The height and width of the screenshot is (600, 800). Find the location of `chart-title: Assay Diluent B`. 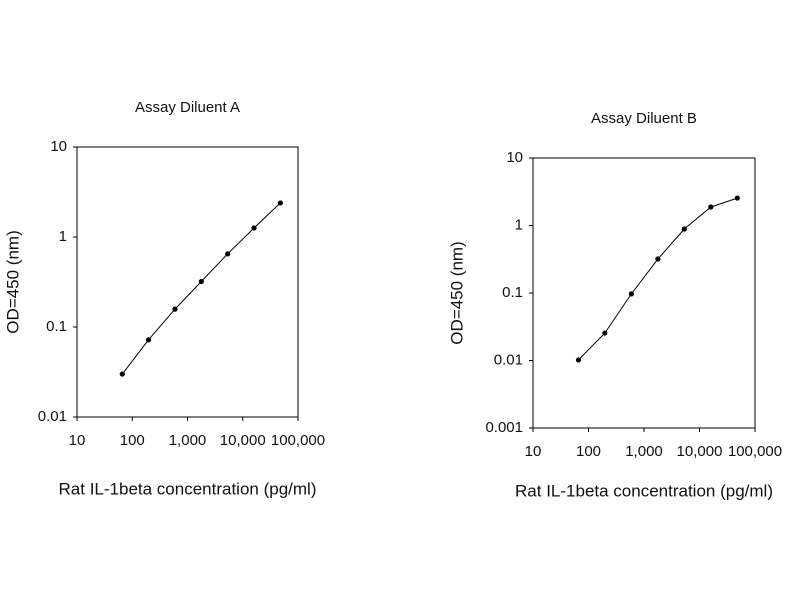

chart-title: Assay Diluent B is located at coordinates (644, 118).